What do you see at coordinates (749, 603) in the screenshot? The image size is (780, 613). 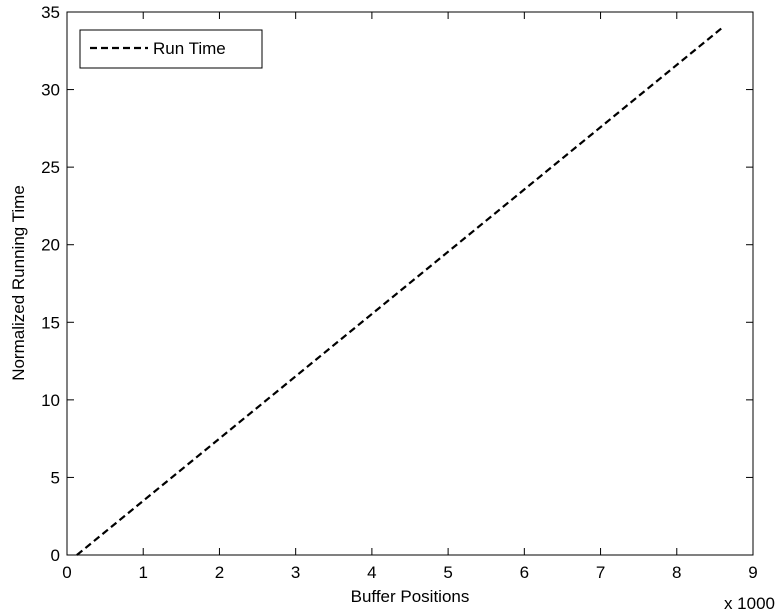 I see `x-axis-multiplier: x 1000` at bounding box center [749, 603].